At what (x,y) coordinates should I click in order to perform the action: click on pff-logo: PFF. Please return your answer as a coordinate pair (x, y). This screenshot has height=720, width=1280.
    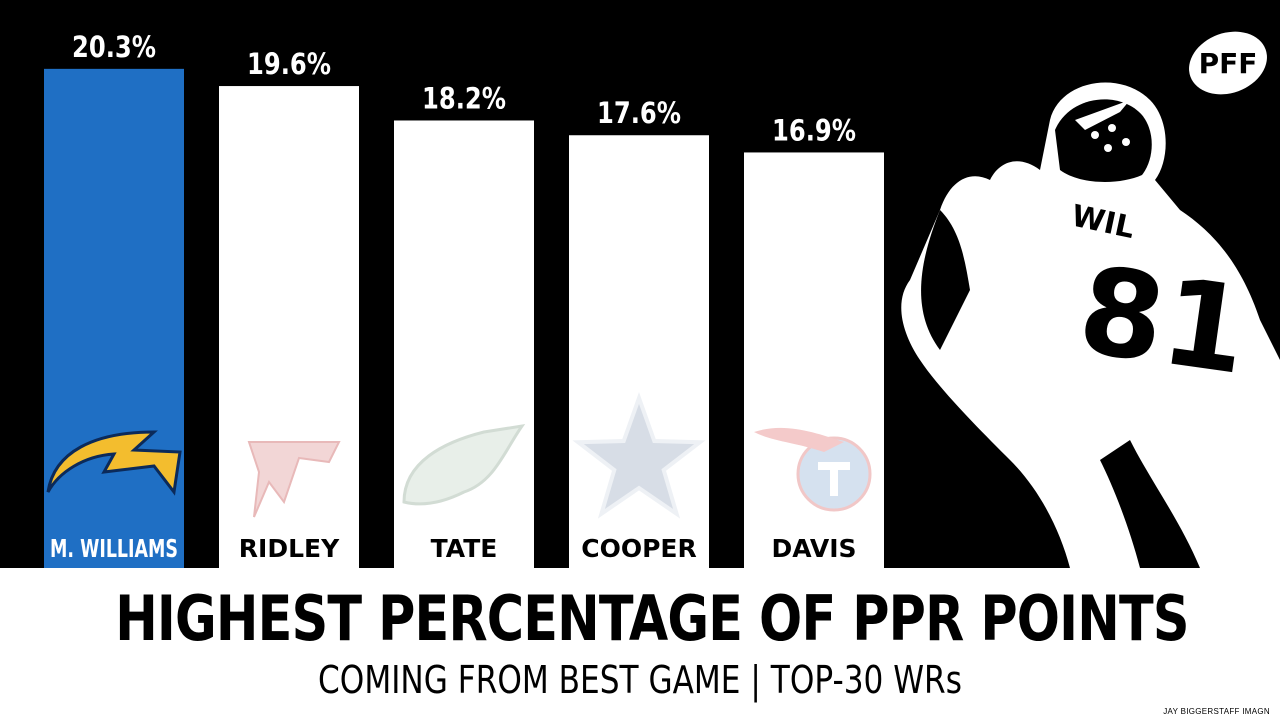
    Looking at the image, I should click on (1228, 63).